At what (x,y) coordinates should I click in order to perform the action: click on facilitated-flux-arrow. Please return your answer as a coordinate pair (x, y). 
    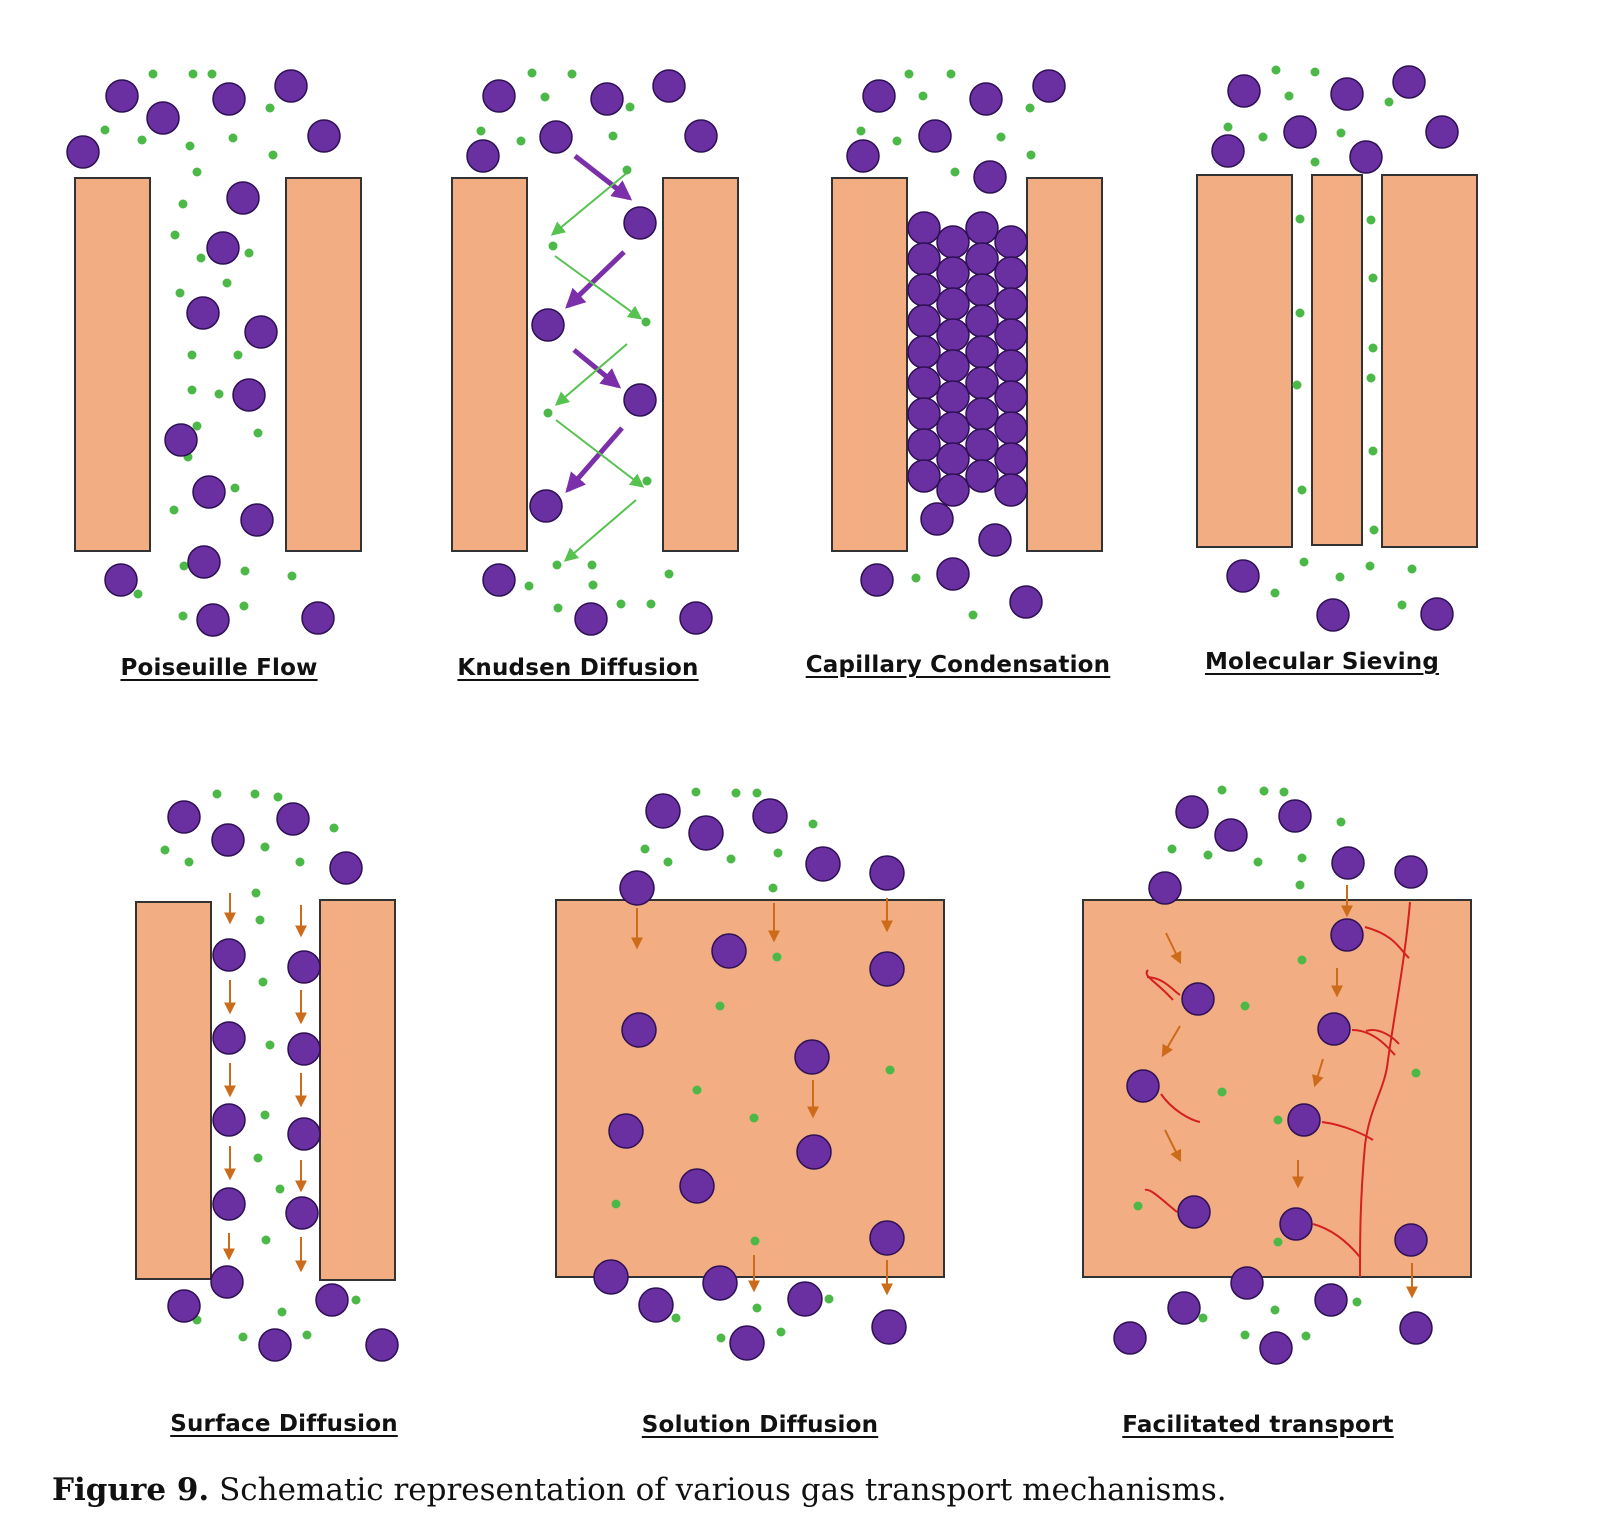
    Looking at the image, I should click on (1173, 948).